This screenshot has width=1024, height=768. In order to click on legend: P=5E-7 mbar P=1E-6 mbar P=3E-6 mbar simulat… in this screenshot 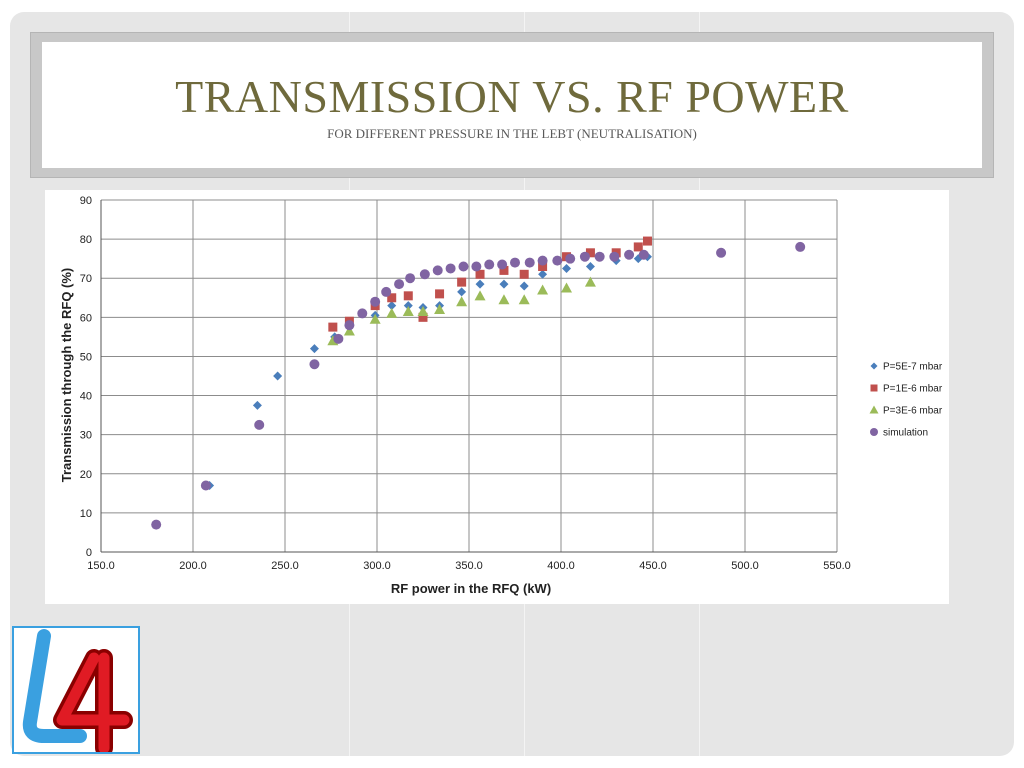, I will do `click(906, 400)`.